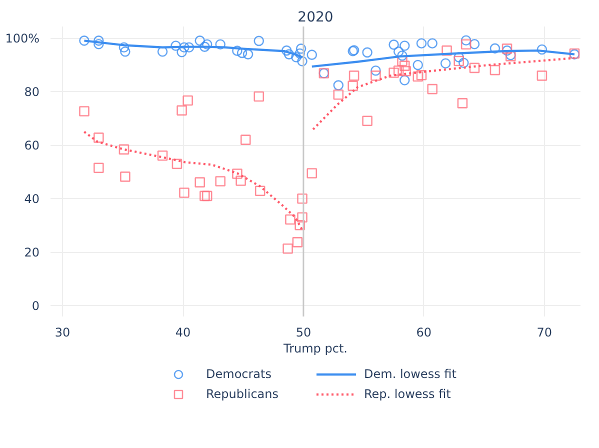 The height and width of the screenshot is (448, 599). I want to click on y-tick-label: 20, so click(32, 252).